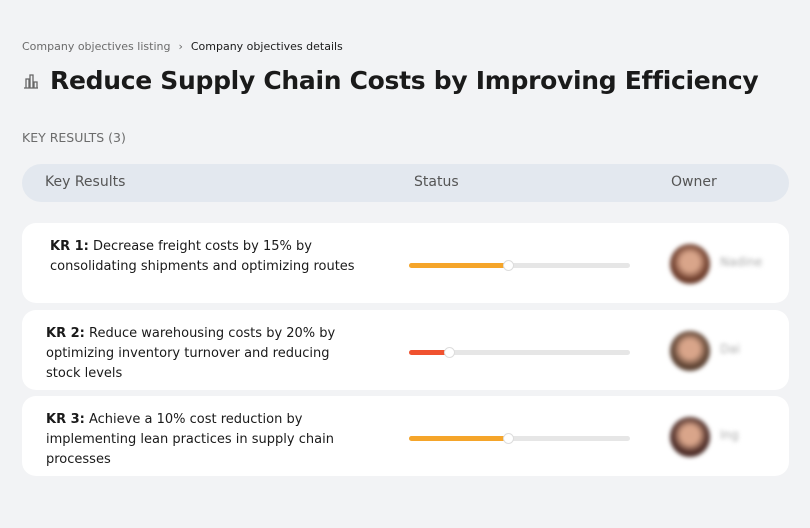  What do you see at coordinates (741, 262) in the screenshot?
I see `owner-name: Nadine` at bounding box center [741, 262].